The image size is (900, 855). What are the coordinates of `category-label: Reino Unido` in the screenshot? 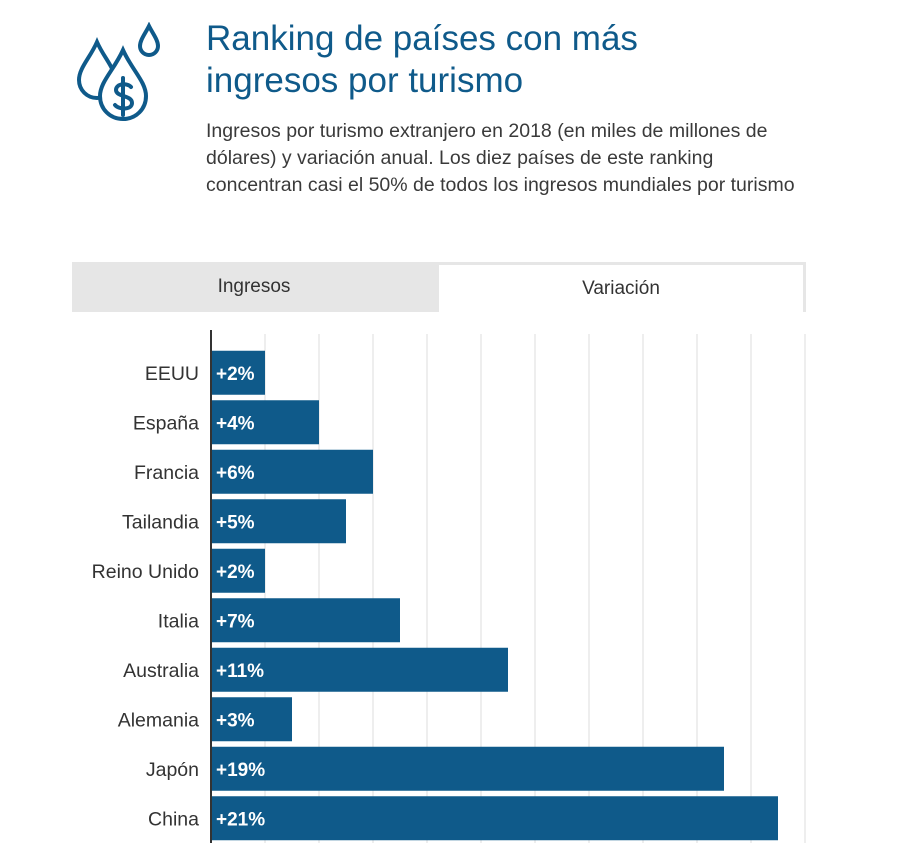 It's located at (145, 572).